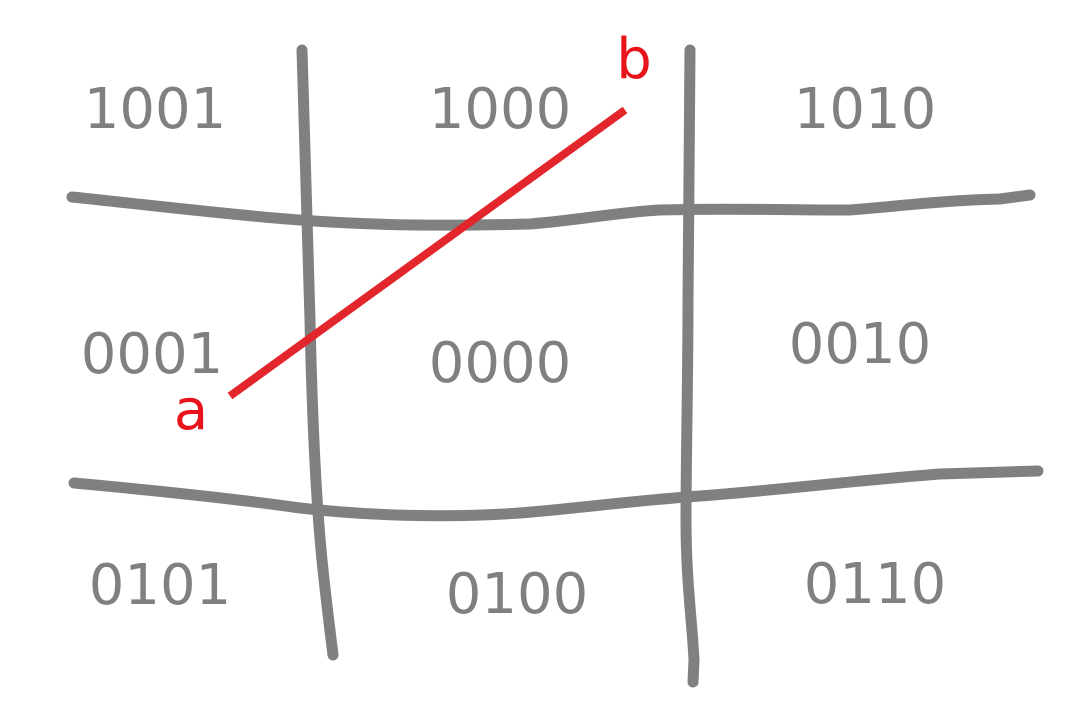  I want to click on region-code-top-center: 1000, so click(500, 109).